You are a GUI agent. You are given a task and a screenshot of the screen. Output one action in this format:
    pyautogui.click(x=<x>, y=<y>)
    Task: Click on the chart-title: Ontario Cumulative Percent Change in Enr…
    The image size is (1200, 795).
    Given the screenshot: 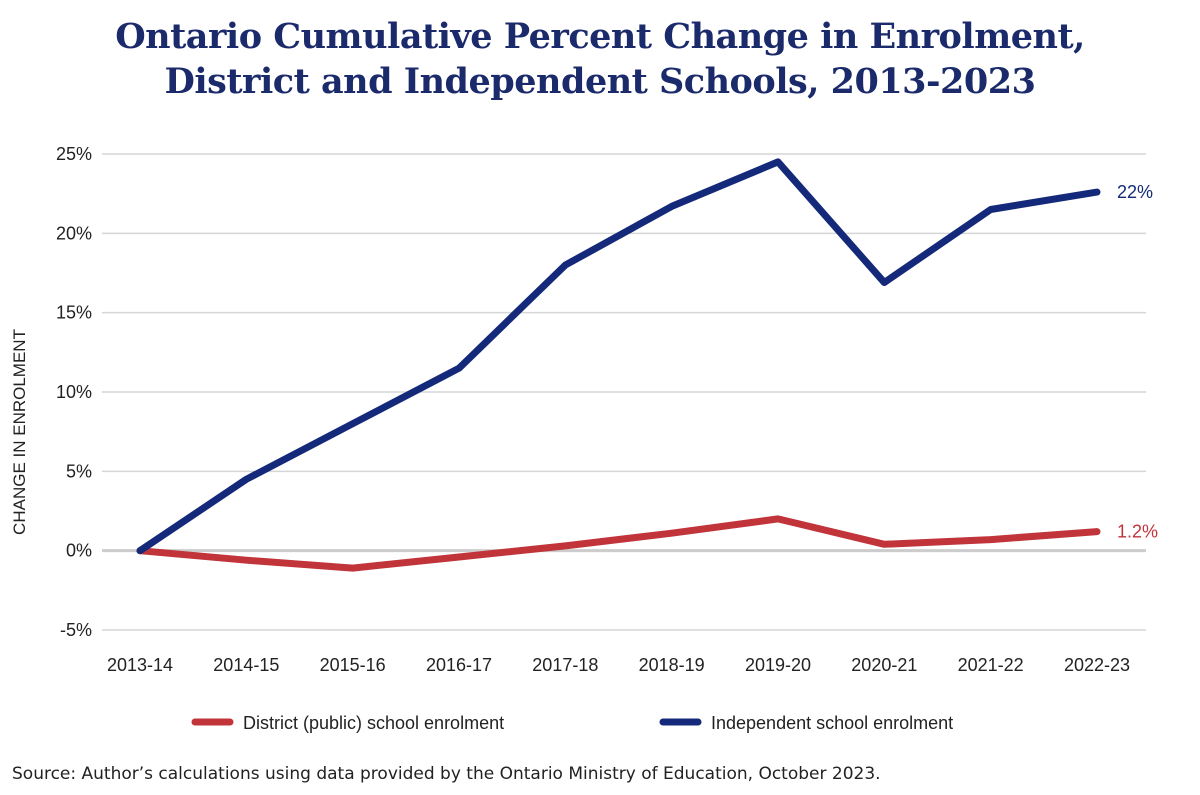 What is the action you would take?
    pyautogui.click(x=600, y=59)
    